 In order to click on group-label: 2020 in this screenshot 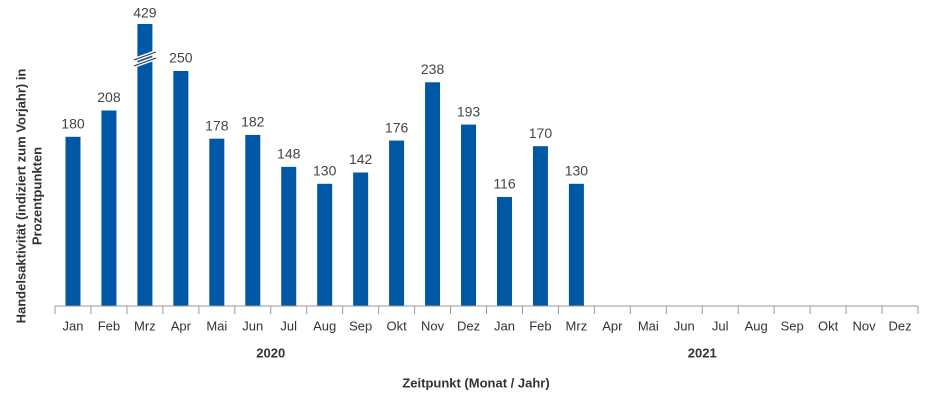, I will do `click(270, 352)`.